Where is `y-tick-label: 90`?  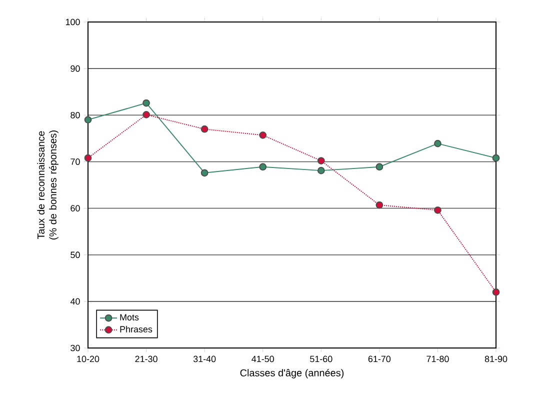 y-tick-label: 90 is located at coordinates (75, 68).